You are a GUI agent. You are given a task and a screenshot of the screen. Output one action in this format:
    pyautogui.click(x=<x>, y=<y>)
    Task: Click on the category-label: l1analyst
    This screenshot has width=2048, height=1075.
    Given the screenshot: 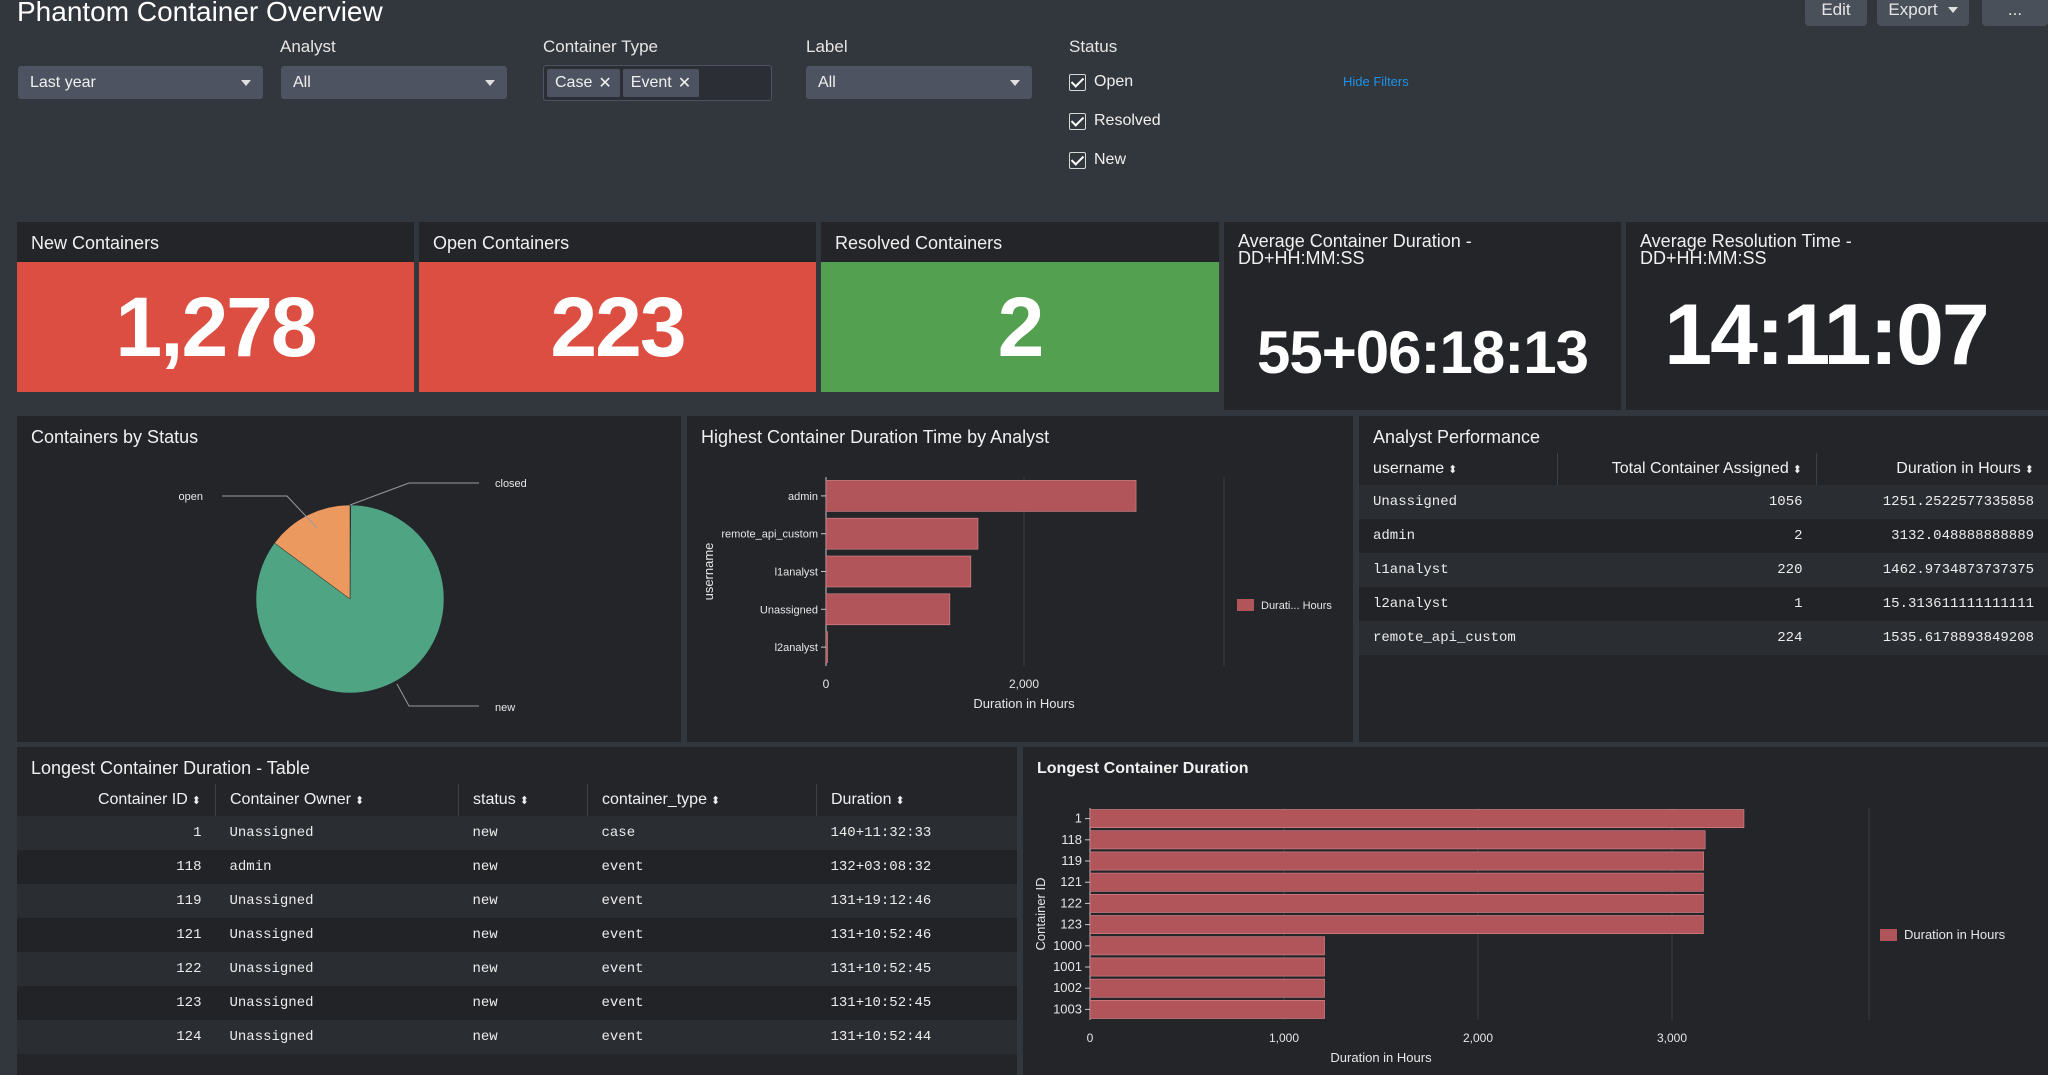 What is the action you would take?
    pyautogui.click(x=796, y=573)
    